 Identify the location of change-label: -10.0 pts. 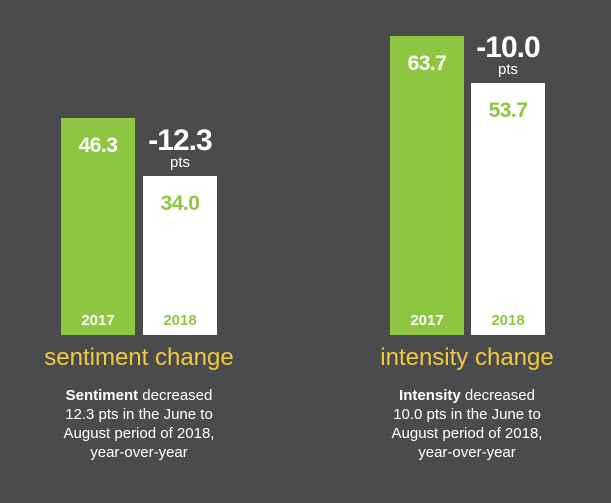
(508, 55).